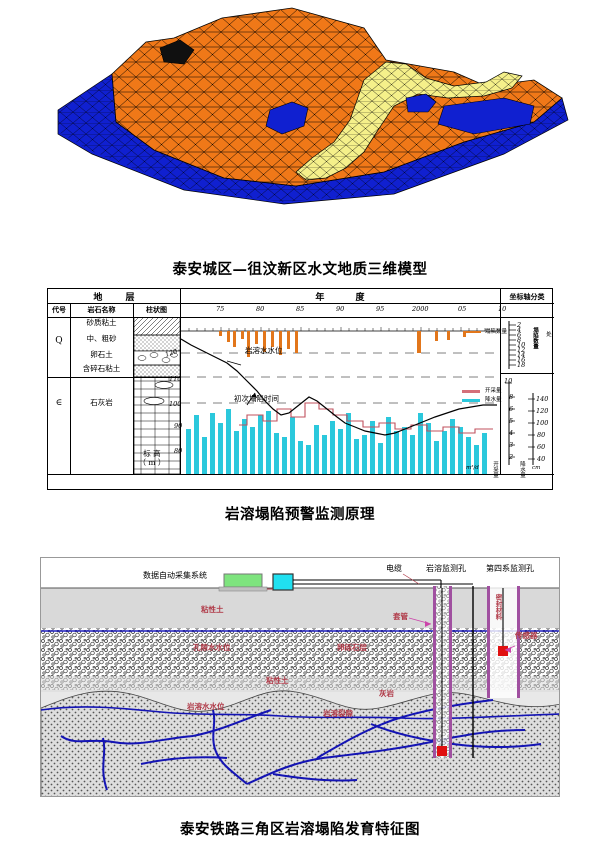 The image size is (600, 851). I want to click on precipitation-bars, so click(336, 441).